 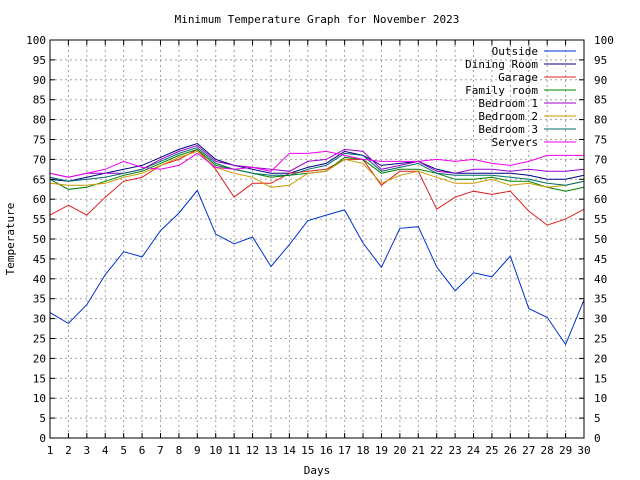 I want to click on x-tick-label: 10, so click(x=215, y=450).